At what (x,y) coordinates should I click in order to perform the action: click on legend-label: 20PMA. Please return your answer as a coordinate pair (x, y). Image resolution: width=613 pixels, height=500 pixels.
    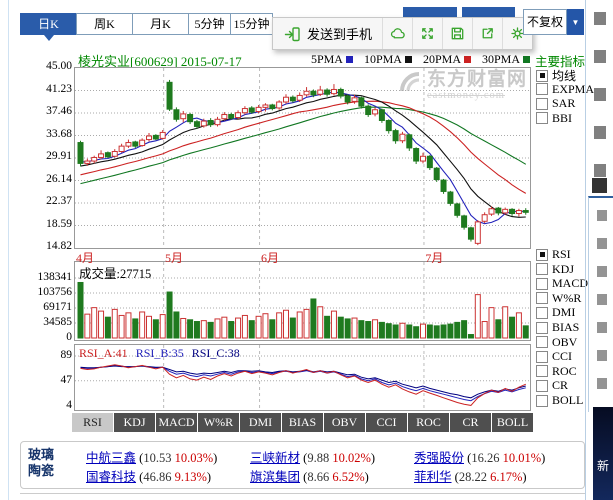
    Looking at the image, I should click on (441, 59).